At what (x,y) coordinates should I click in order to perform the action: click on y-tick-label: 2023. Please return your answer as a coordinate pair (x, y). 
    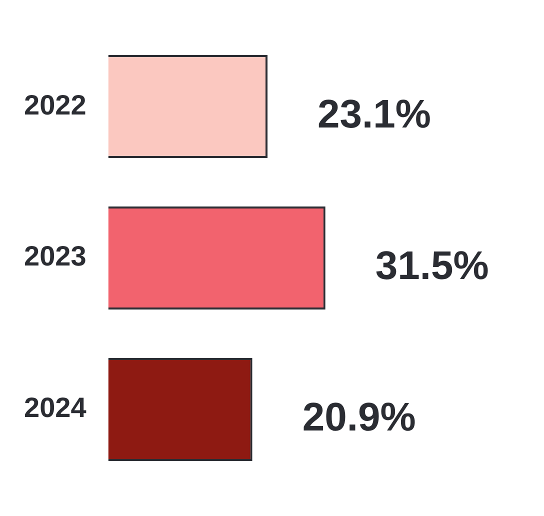
    Looking at the image, I should click on (55, 256).